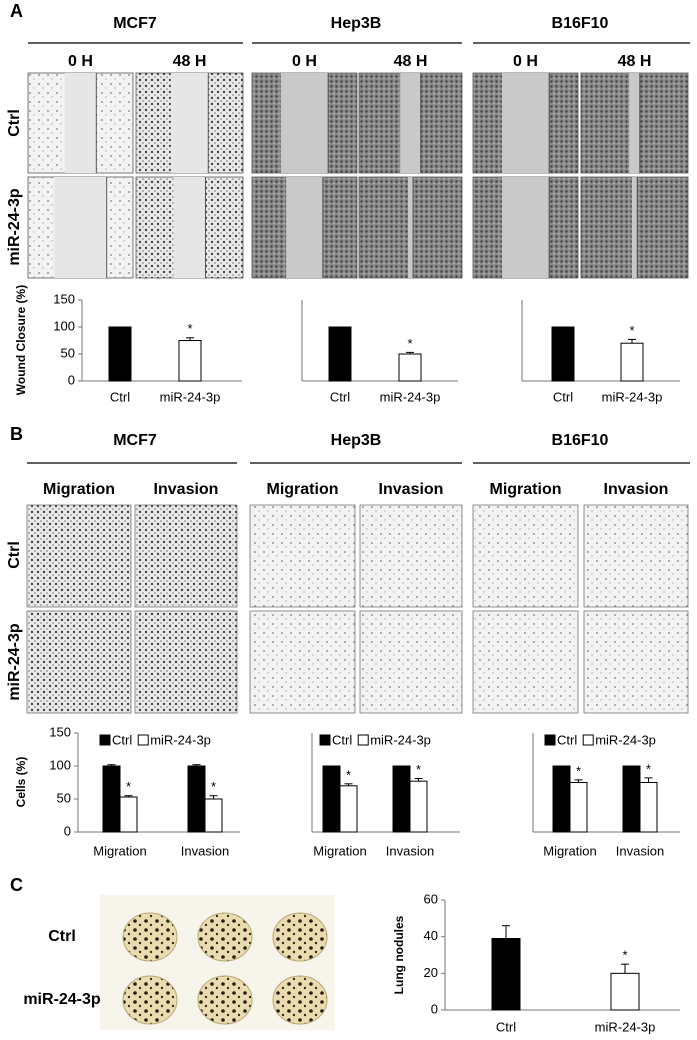 The width and height of the screenshot is (697, 1040). What do you see at coordinates (21, 340) in the screenshot?
I see `y-axis-label: Wound Closure (%)` at bounding box center [21, 340].